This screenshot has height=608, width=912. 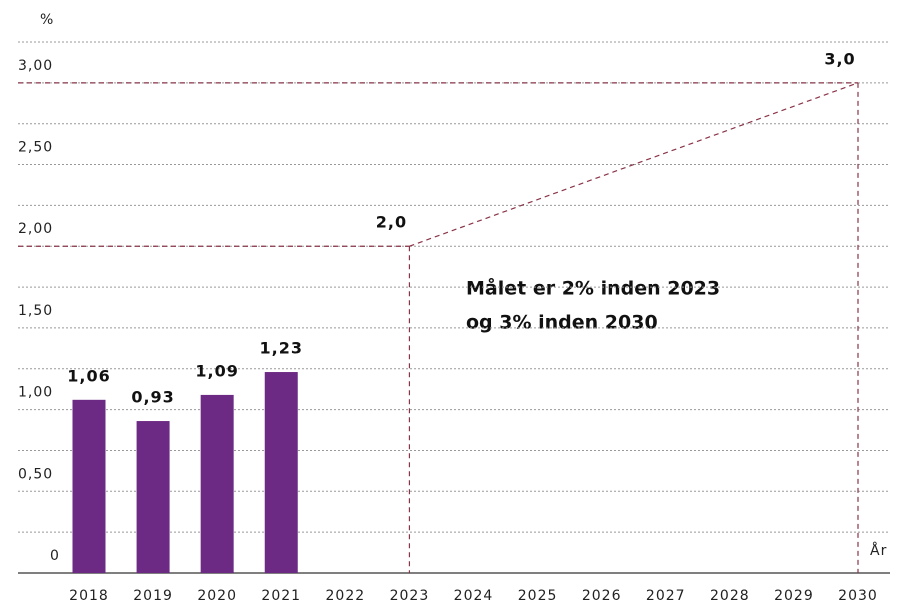 I want to click on x-tick-label: 2020, so click(x=217, y=596).